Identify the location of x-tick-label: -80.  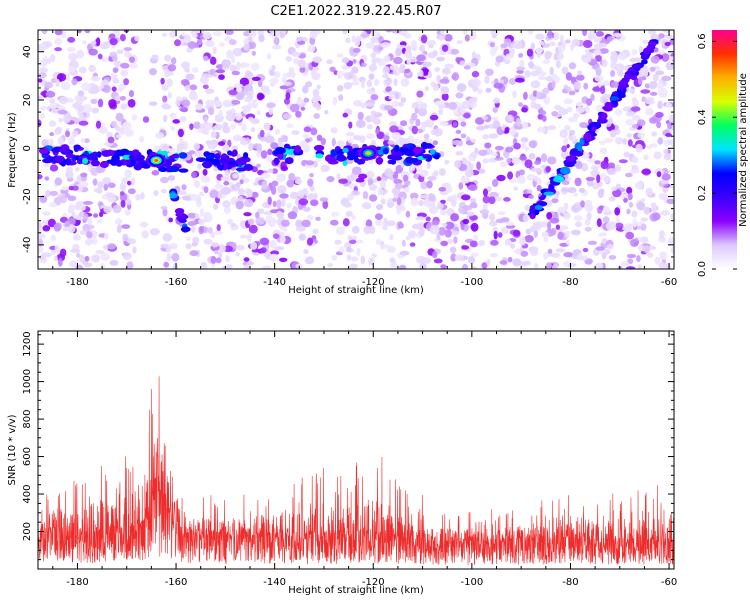
(570, 582).